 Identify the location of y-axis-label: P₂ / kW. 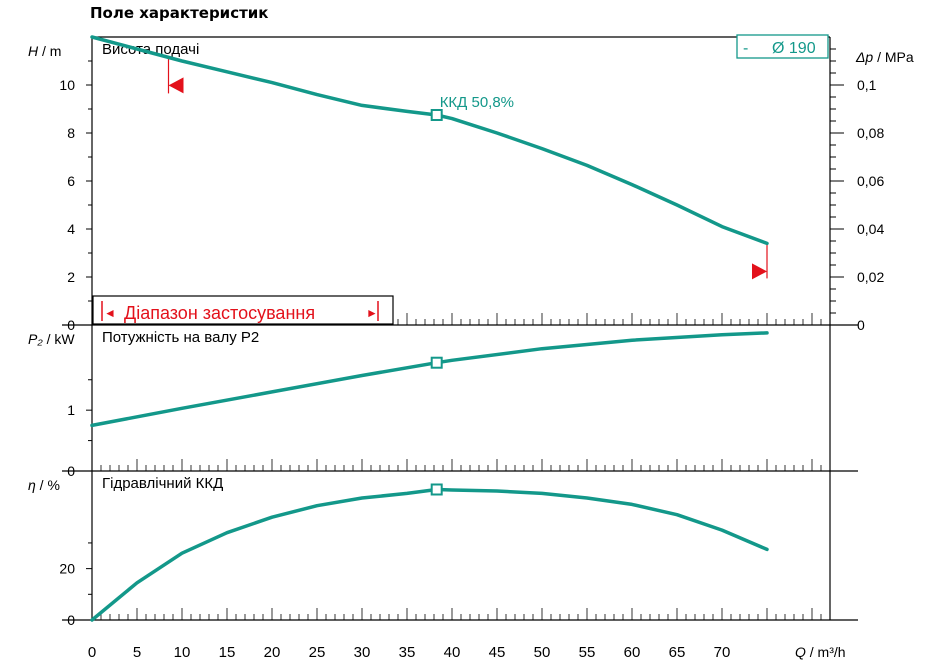
(51, 339).